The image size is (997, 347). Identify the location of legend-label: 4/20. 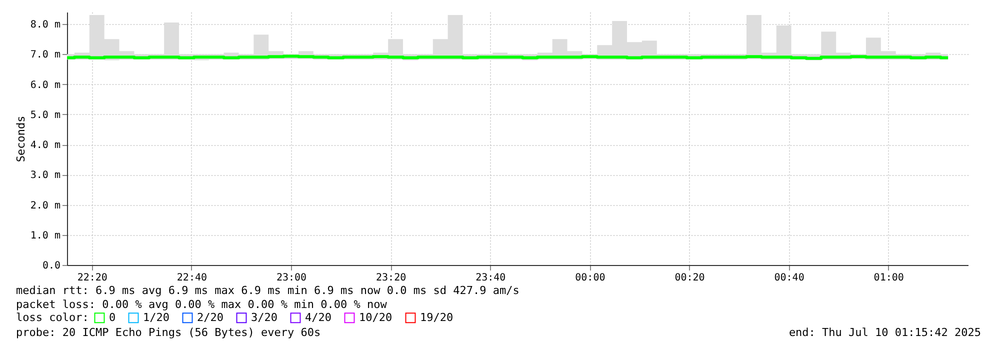
(318, 317).